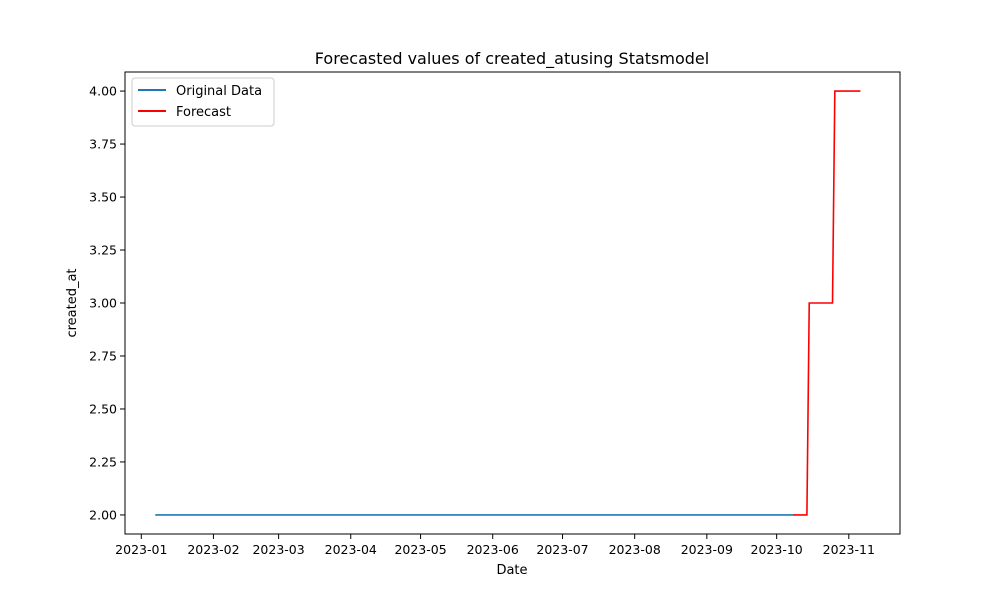  Describe the element at coordinates (141, 549) in the screenshot. I see `x-tick-label: 2023-01` at that location.